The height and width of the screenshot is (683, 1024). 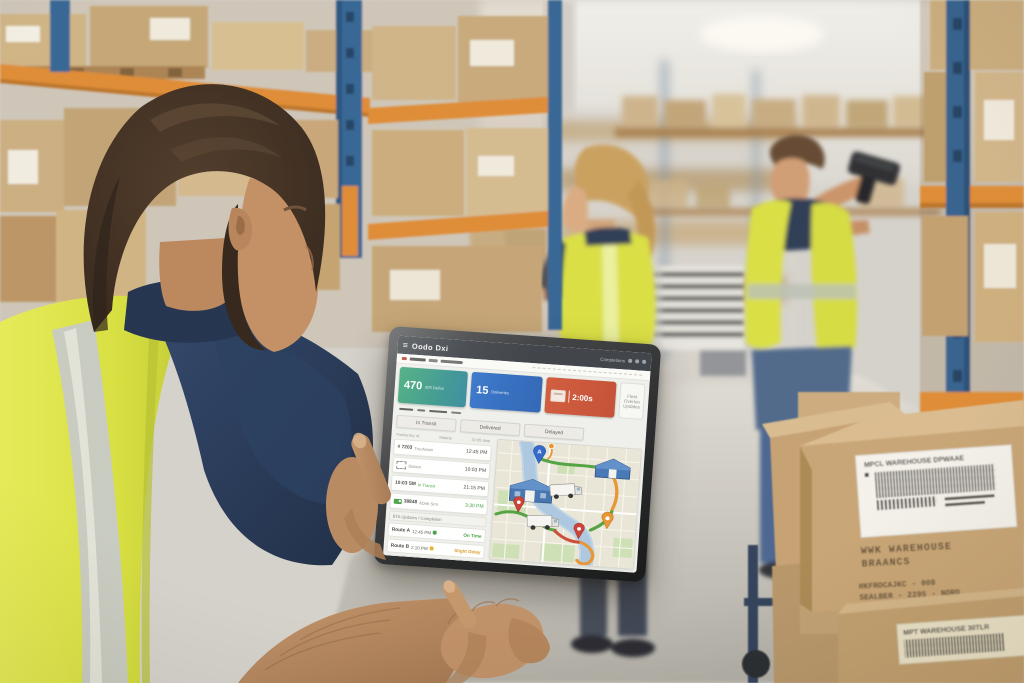 I want to click on foreground-man-neck, so click(x=193, y=274).